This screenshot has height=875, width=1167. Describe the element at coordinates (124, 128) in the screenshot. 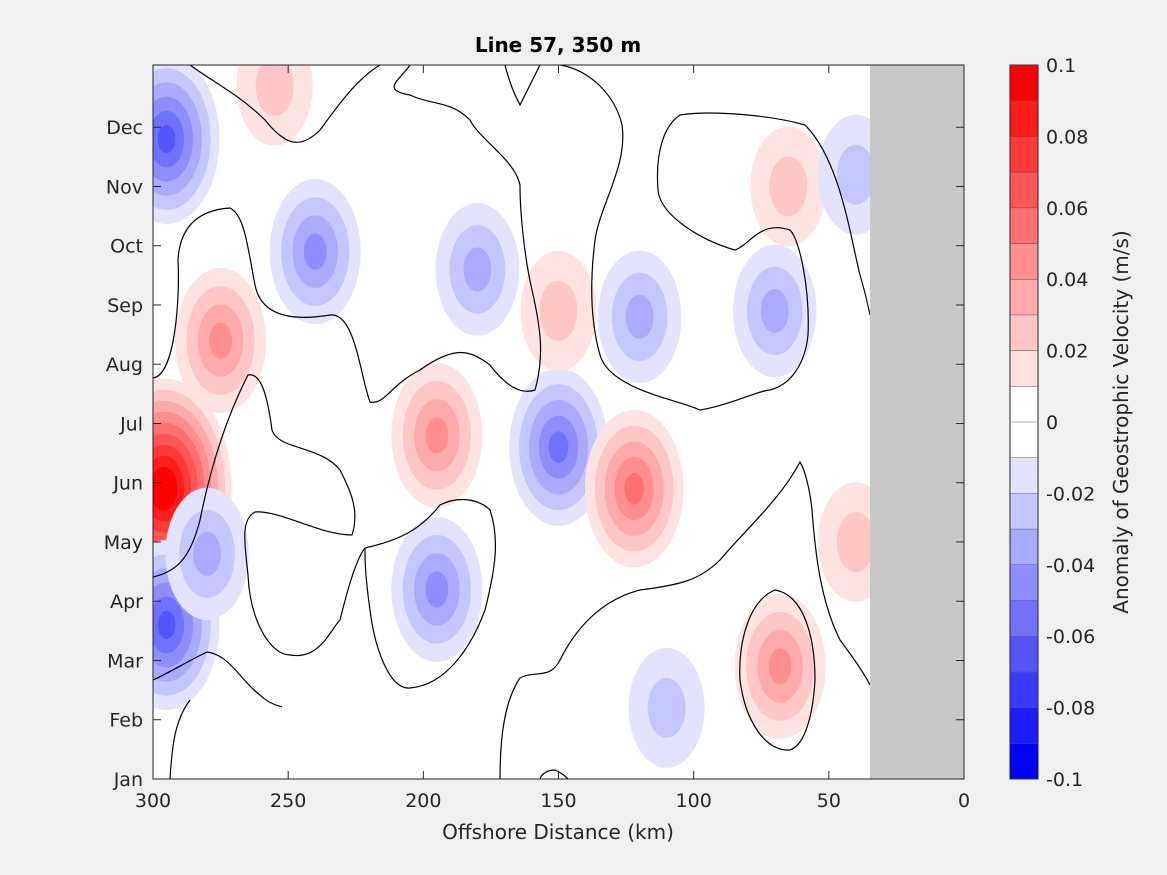

I see `y-tick-label: Dec` at that location.